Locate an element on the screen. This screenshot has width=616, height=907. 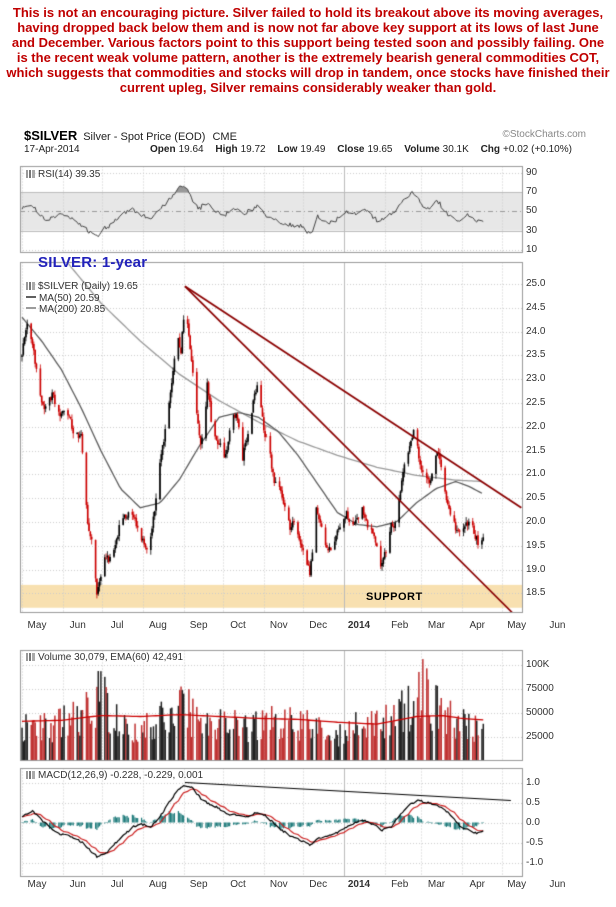
ma50-legend-text: MA(50) 20.59 is located at coordinates (69, 298).